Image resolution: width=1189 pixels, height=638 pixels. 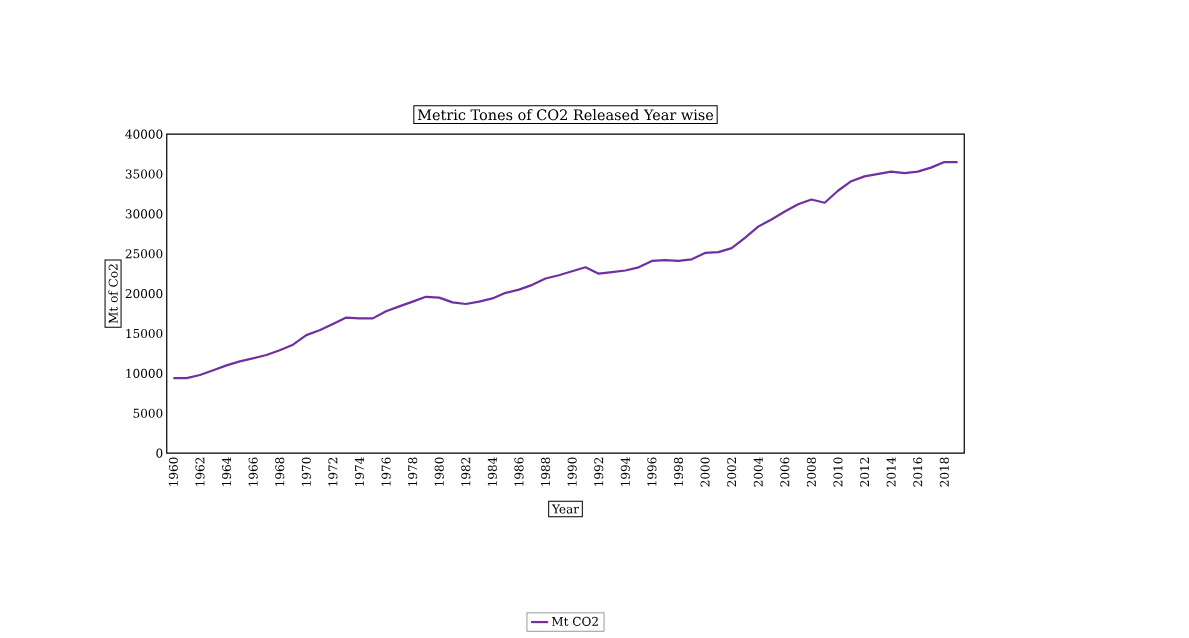 I want to click on x-tick-label: 1960, so click(x=173, y=471).